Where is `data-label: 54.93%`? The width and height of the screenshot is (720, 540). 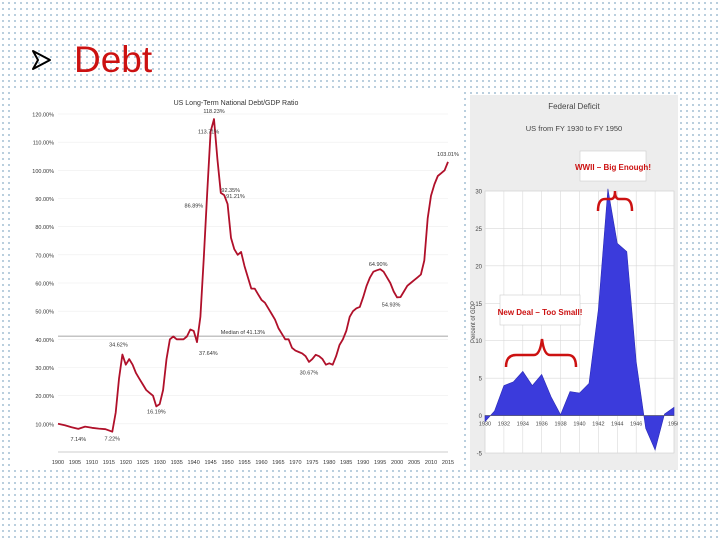 data-label: 54.93% is located at coordinates (391, 305).